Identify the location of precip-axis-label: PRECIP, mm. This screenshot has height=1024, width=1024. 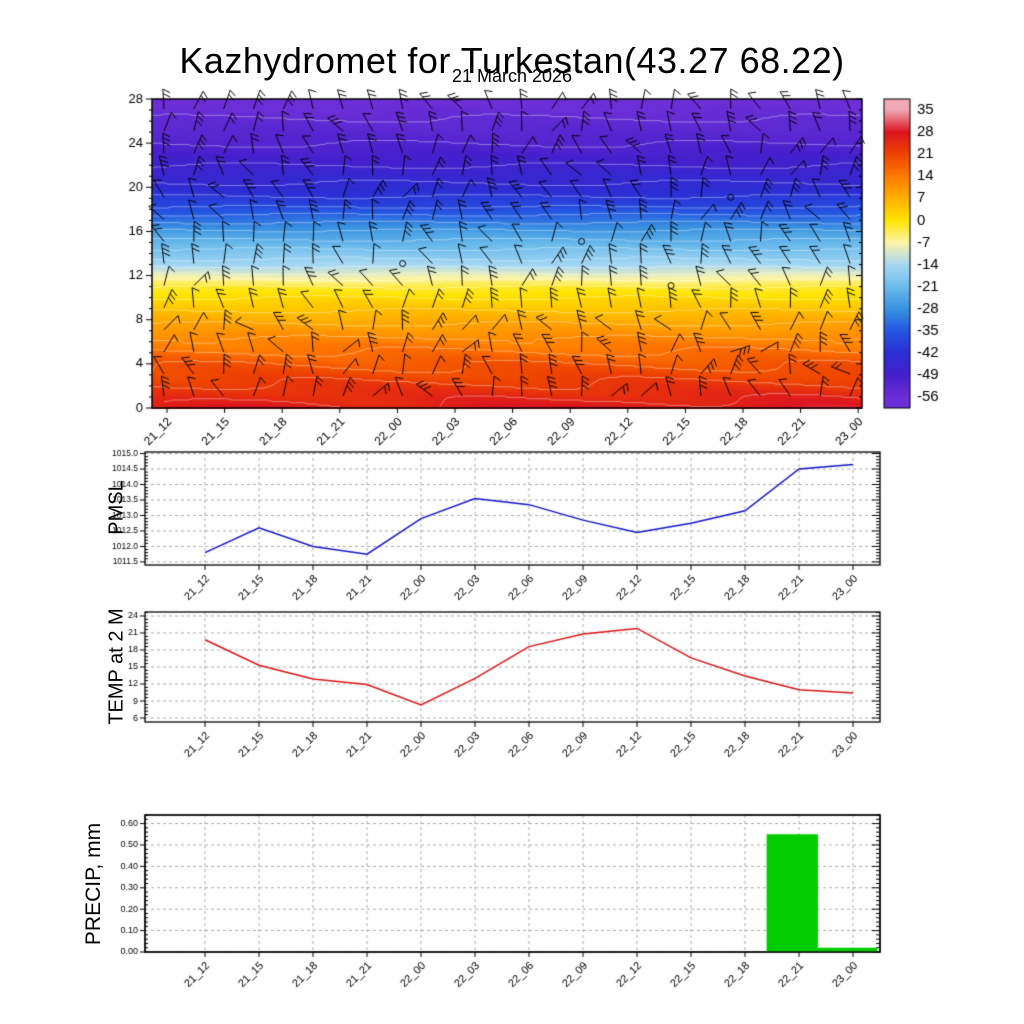
(93, 884).